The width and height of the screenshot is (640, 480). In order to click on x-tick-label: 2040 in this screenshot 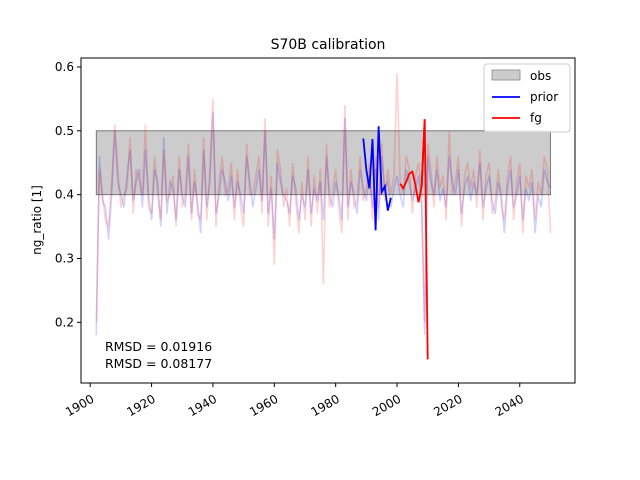, I will do `click(509, 405)`.